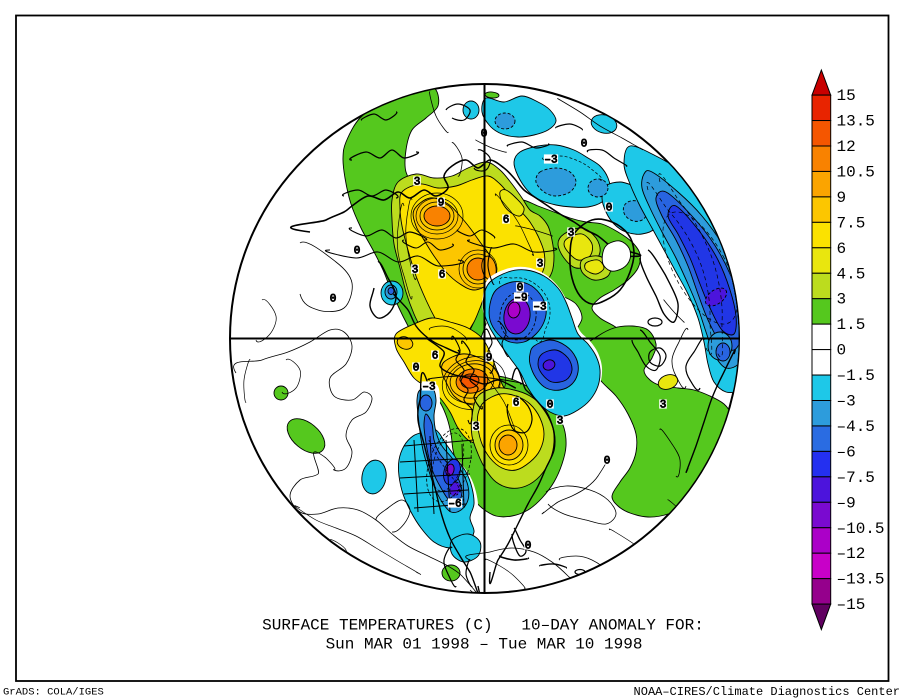  I want to click on svg-text:Sun MAR 01 1998 – Tue MAR 10 1: Sun MAR 01 1998 – Tue MAR 10 1998, so click(484, 645).